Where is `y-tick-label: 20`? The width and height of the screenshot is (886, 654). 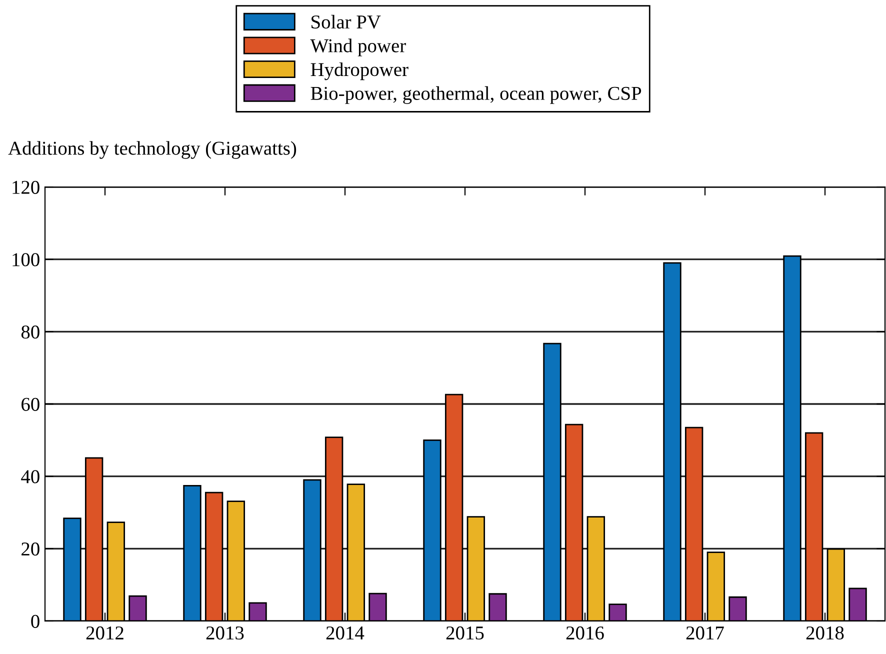 y-tick-label: 20 is located at coordinates (31, 549).